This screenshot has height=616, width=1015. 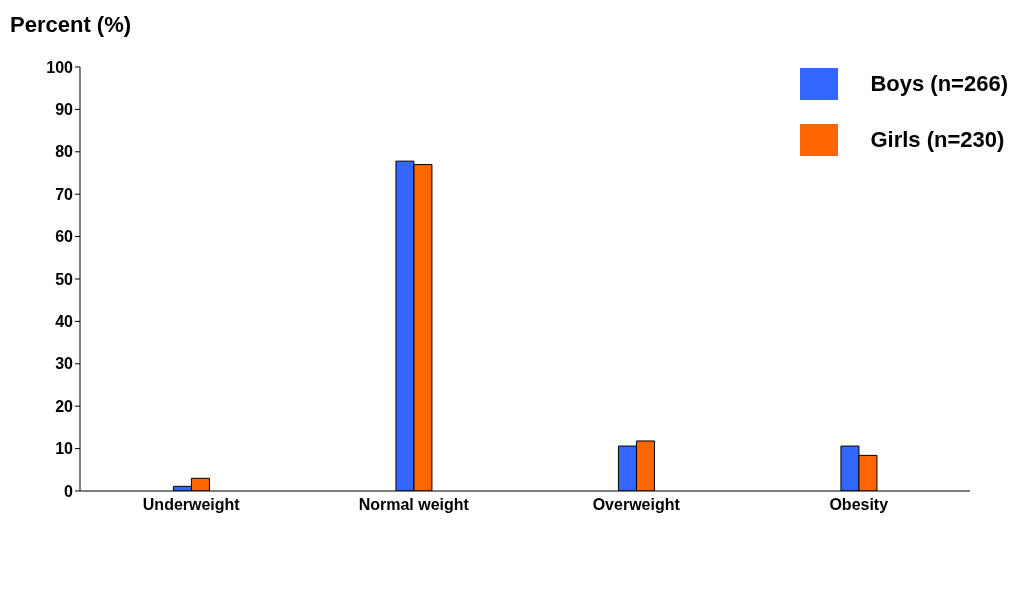 I want to click on legend-label: Boys (n=266), so click(x=939, y=84).